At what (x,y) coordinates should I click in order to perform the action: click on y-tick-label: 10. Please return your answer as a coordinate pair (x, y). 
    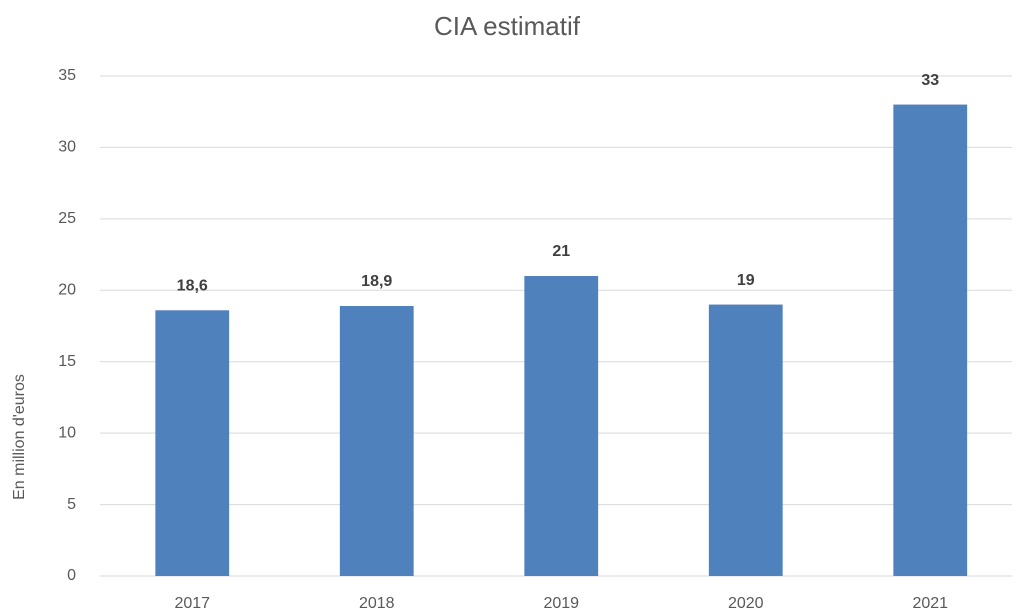
    Looking at the image, I should click on (67, 432).